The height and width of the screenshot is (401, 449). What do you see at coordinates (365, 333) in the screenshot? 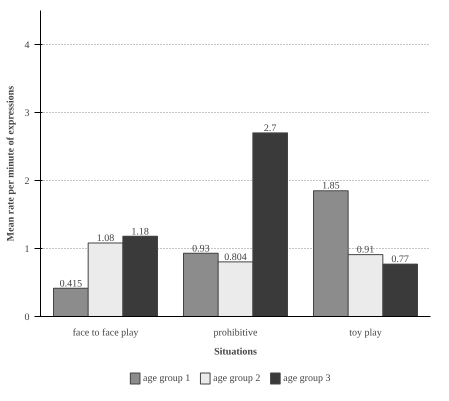
I see `x-tick-label: toy play` at bounding box center [365, 333].